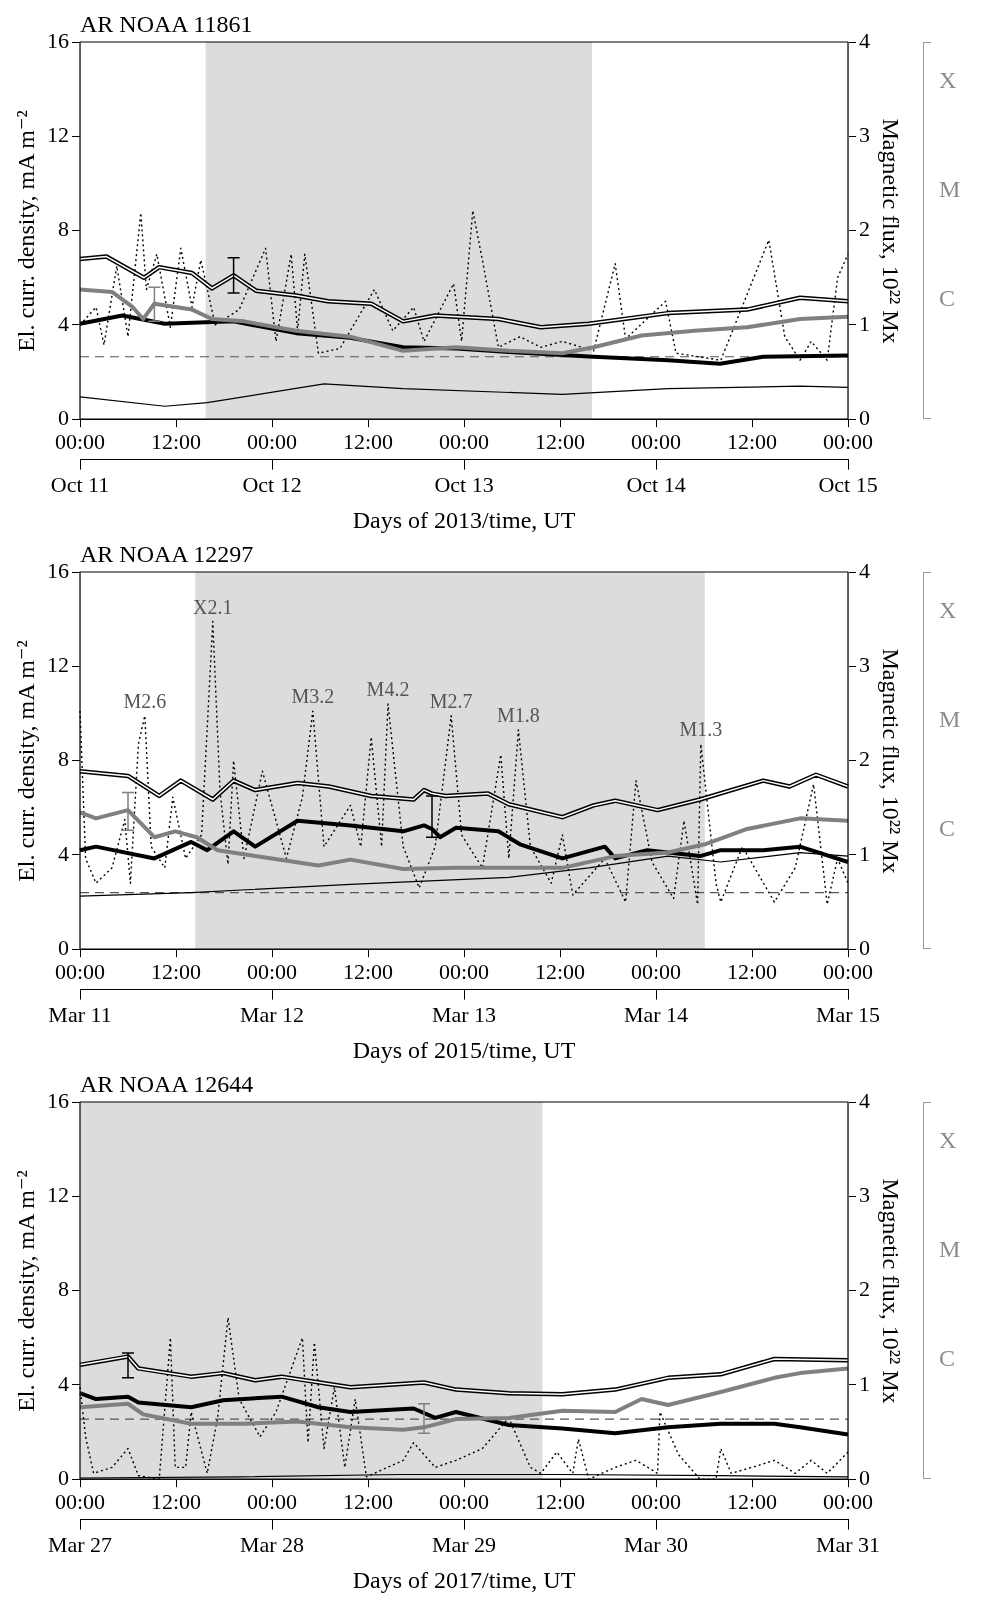 Image resolution: width=999 pixels, height=1605 pixels. Describe the element at coordinates (80, 1544) in the screenshot. I see `x2-tick-label: Mar 27` at that location.